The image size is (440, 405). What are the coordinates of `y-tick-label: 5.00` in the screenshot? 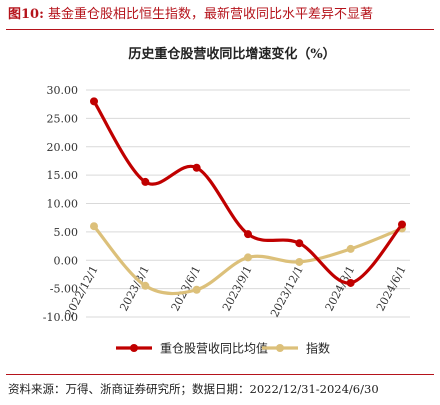 It's located at (66, 232).